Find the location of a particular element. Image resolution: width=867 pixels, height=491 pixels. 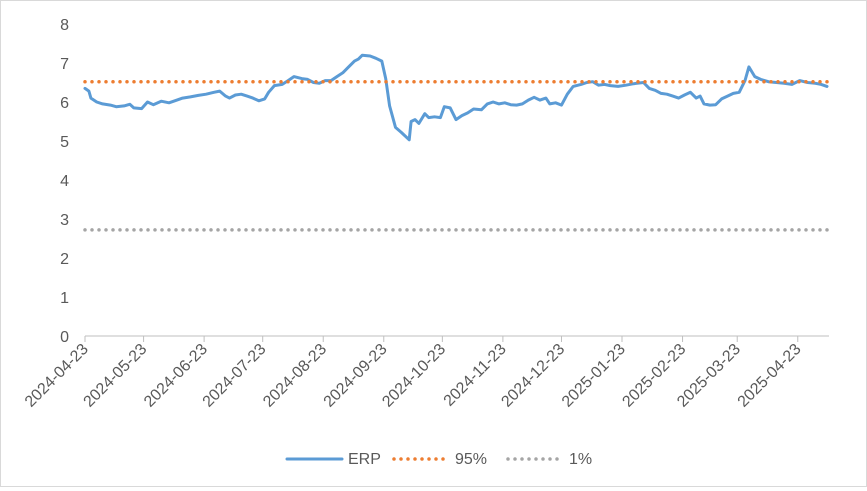

x-tick-label: 2024-12-23 is located at coordinates (533, 376).